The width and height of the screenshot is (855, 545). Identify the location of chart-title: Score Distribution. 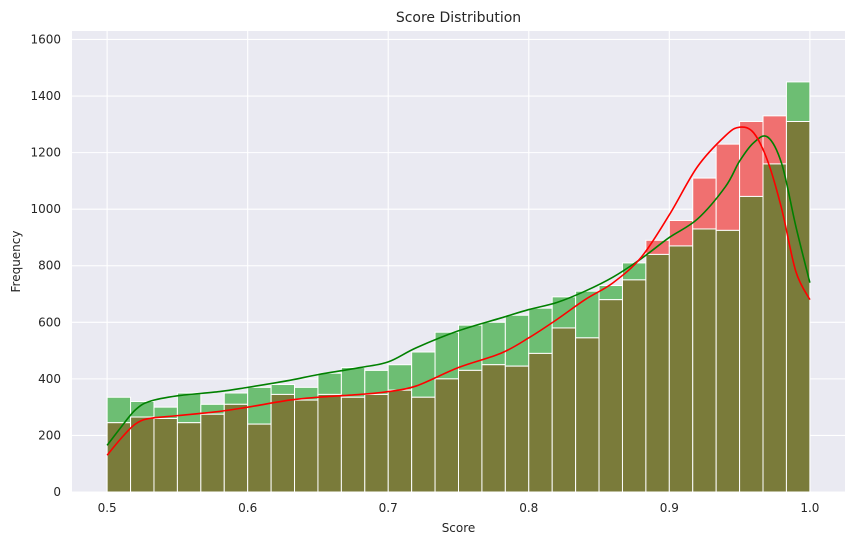
(458, 18).